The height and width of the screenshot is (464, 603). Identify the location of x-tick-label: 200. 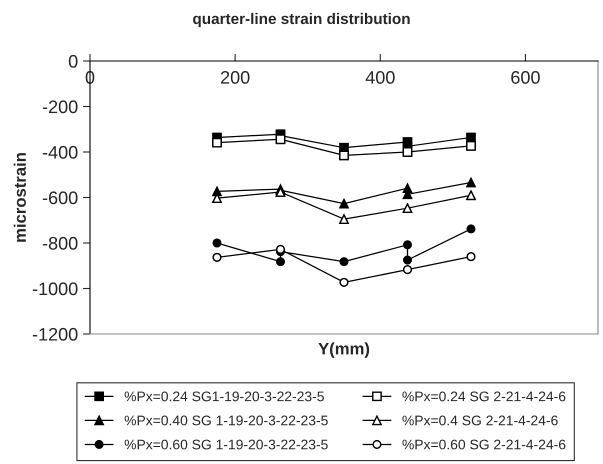
(235, 77).